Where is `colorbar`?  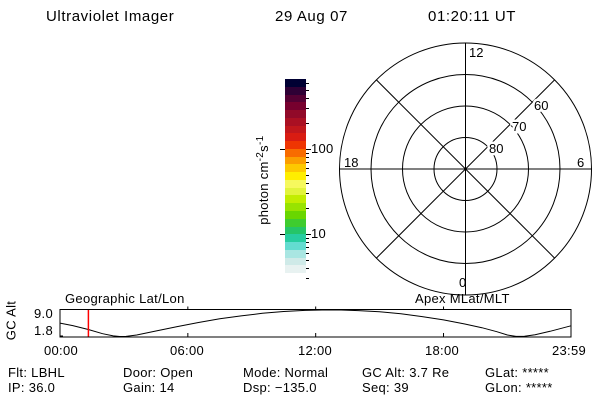 colorbar is located at coordinates (295, 180).